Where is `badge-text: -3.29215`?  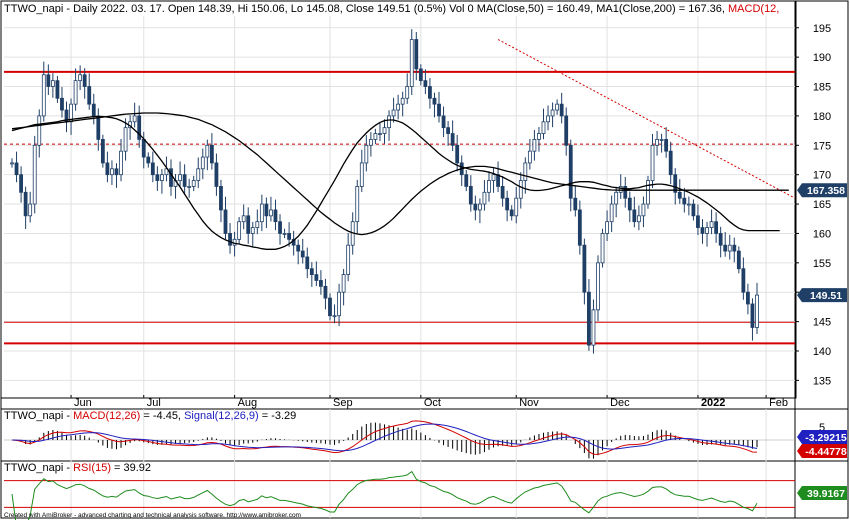 badge-text: -3.29215 is located at coordinates (826, 438).